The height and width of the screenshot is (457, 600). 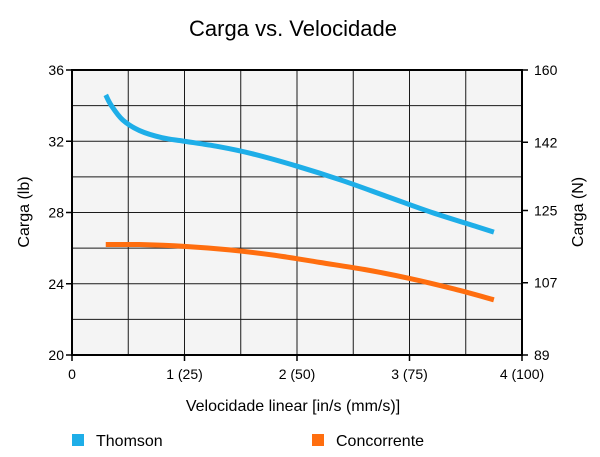 What do you see at coordinates (56, 284) in the screenshot?
I see `y-tick-label: 24` at bounding box center [56, 284].